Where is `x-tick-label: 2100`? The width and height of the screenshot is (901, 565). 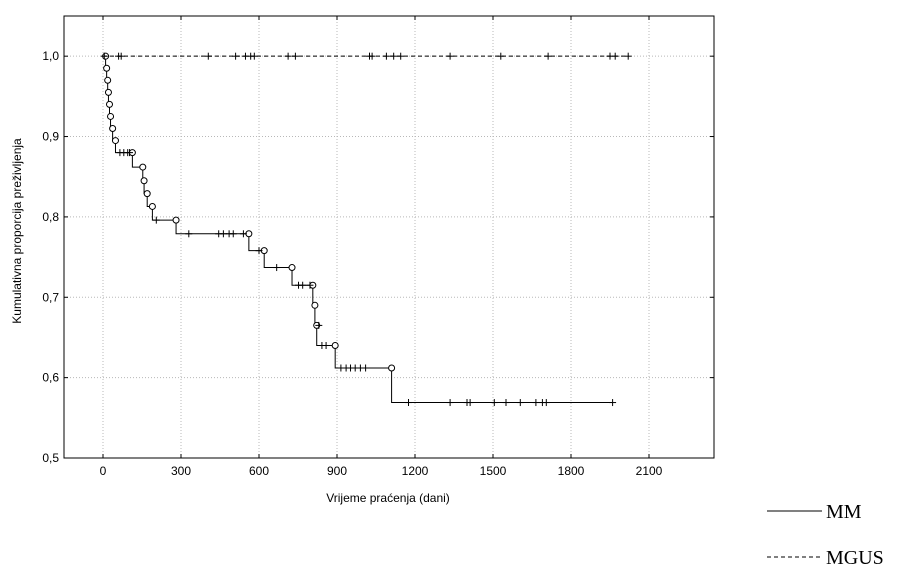
x-tick-label: 2100 is located at coordinates (649, 471).